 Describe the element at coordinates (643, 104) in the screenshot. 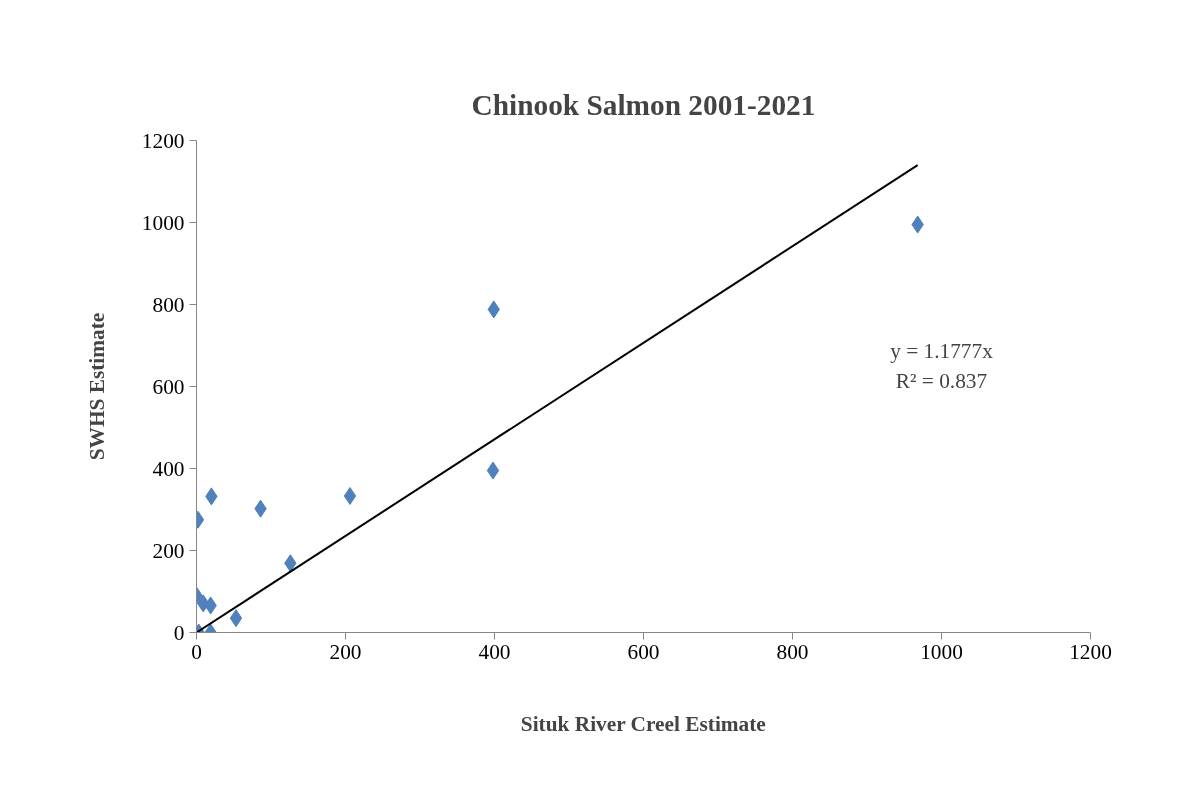

I see `chart-title: Chinook Salmon 2001-2021` at that location.